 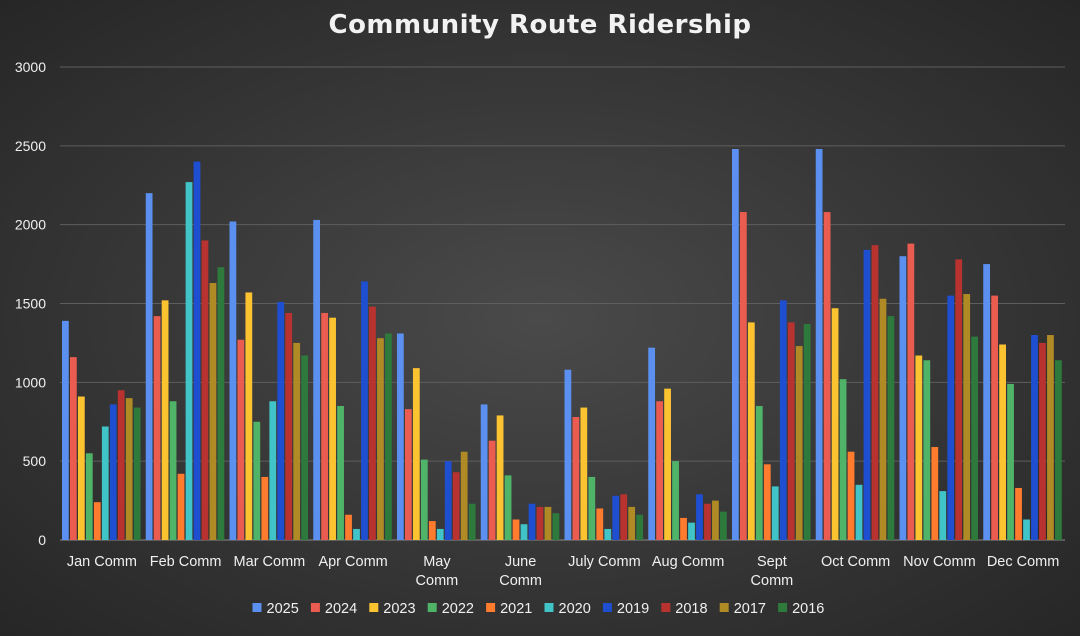 I want to click on legend-label: 2019, so click(x=633, y=609).